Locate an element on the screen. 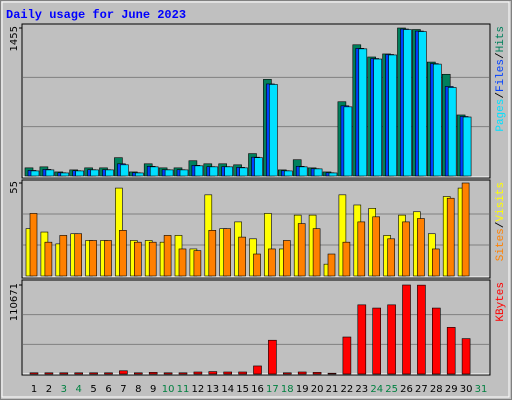 Image resolution: width=512 pixels, height=400 pixels. legend-entry: KBytes is located at coordinates (501, 302).